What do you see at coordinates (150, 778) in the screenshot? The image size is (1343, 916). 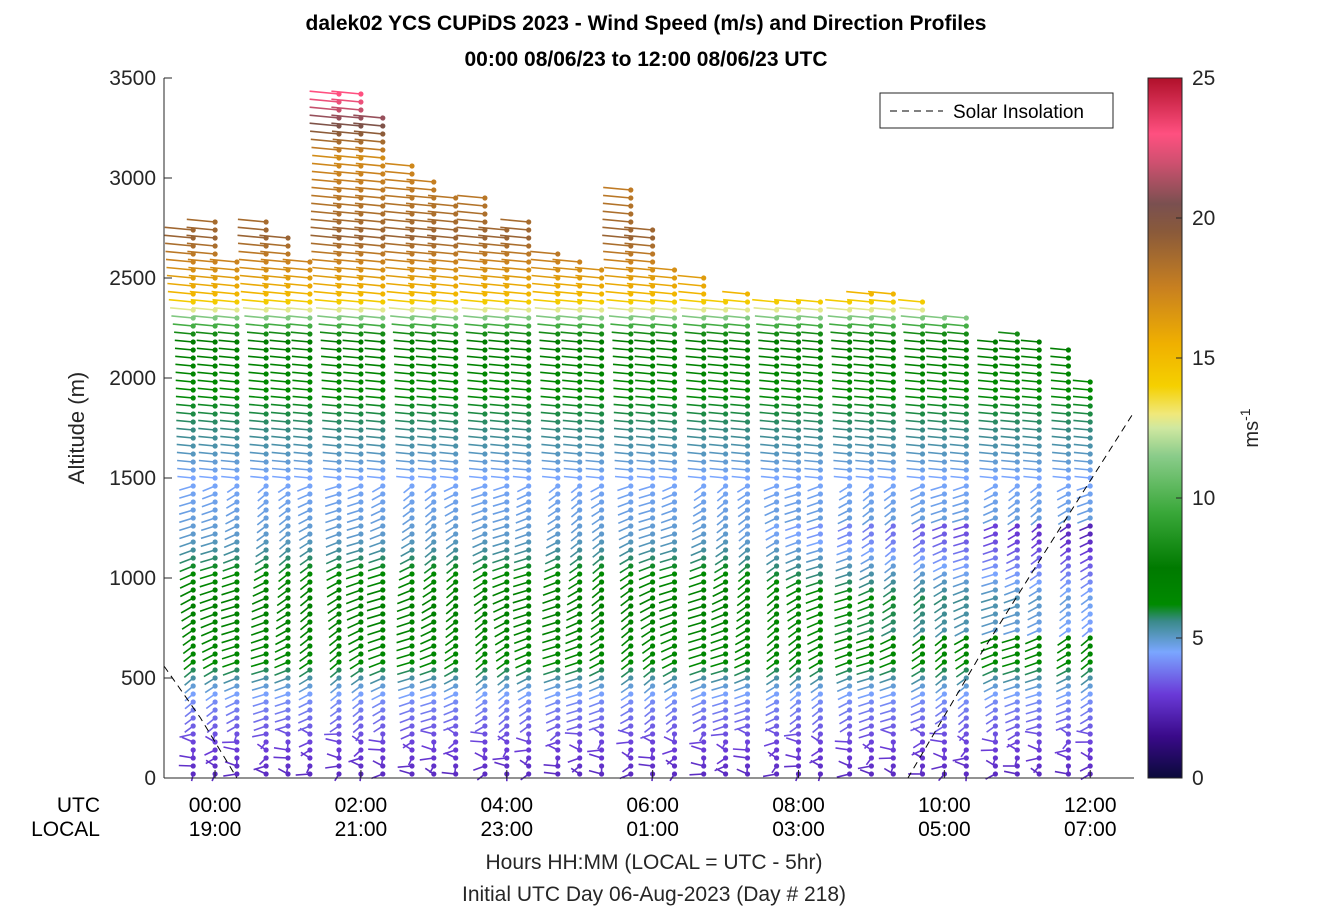 I see `y-tick-label: 0` at bounding box center [150, 778].